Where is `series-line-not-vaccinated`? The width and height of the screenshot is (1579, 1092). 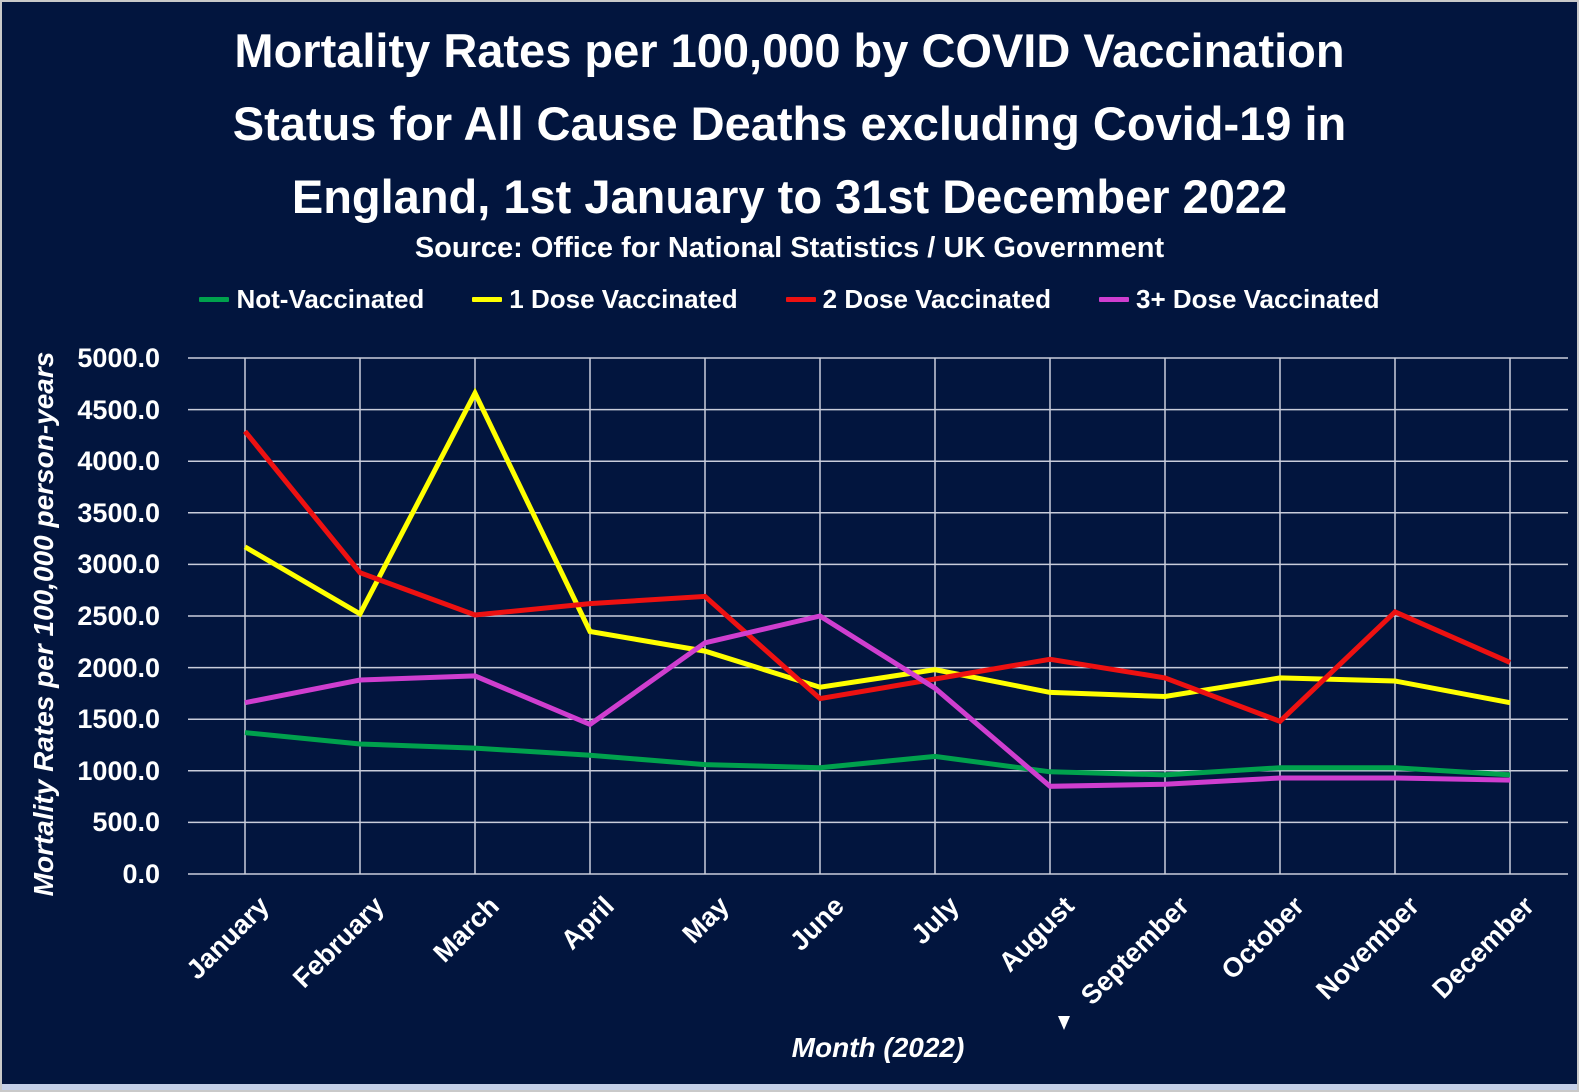
series-line-not-vaccinated is located at coordinates (877, 754).